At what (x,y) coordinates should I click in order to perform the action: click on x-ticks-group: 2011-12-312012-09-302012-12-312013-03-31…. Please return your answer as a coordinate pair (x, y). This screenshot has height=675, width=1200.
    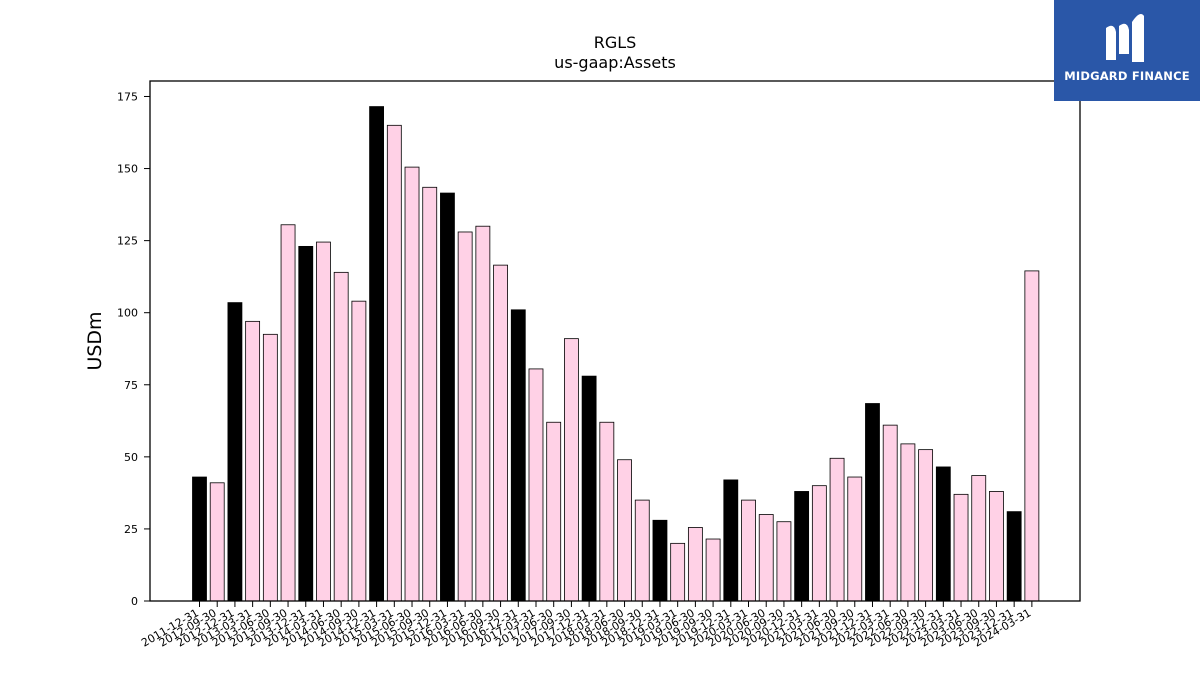
    Looking at the image, I should click on (586, 625).